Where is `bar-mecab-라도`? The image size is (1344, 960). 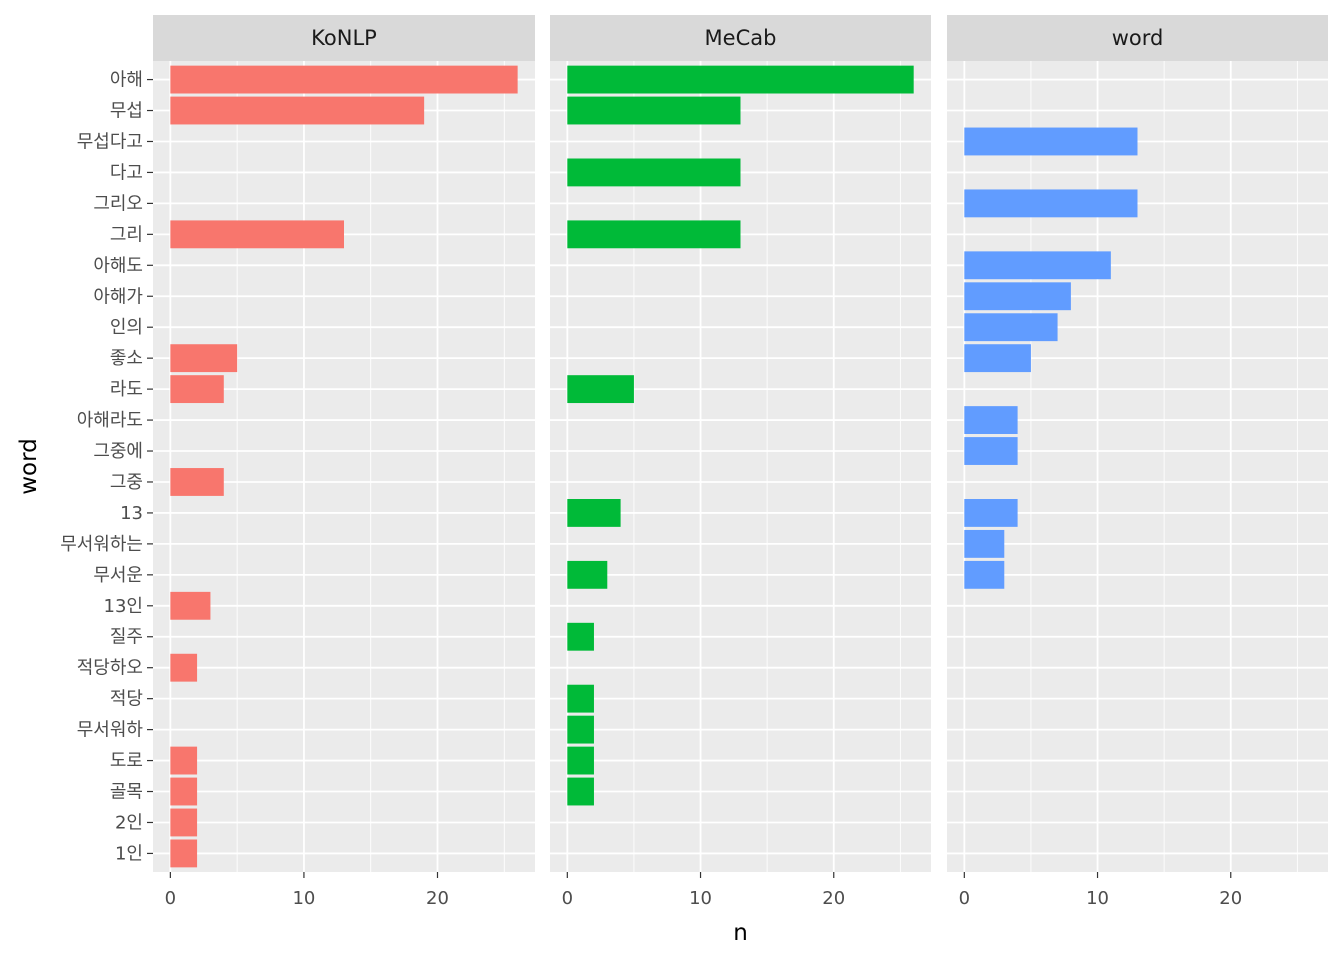 bar-mecab-라도 is located at coordinates (600, 389).